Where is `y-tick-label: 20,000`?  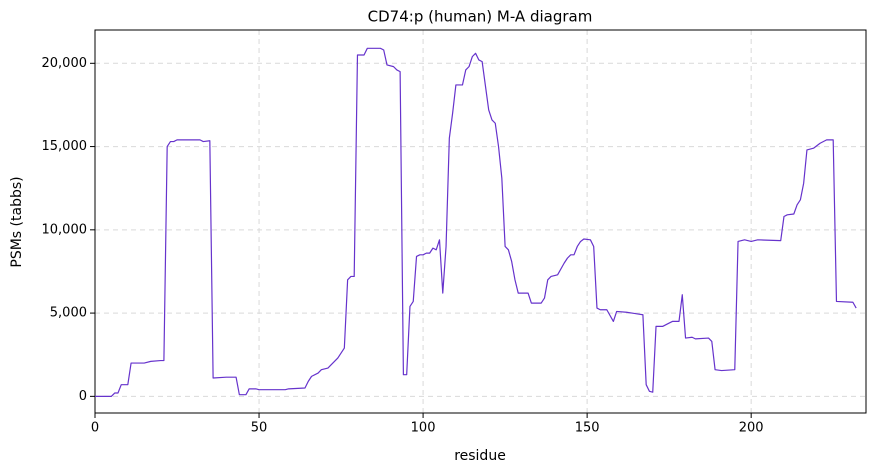
y-tick-label: 20,000 is located at coordinates (65, 63).